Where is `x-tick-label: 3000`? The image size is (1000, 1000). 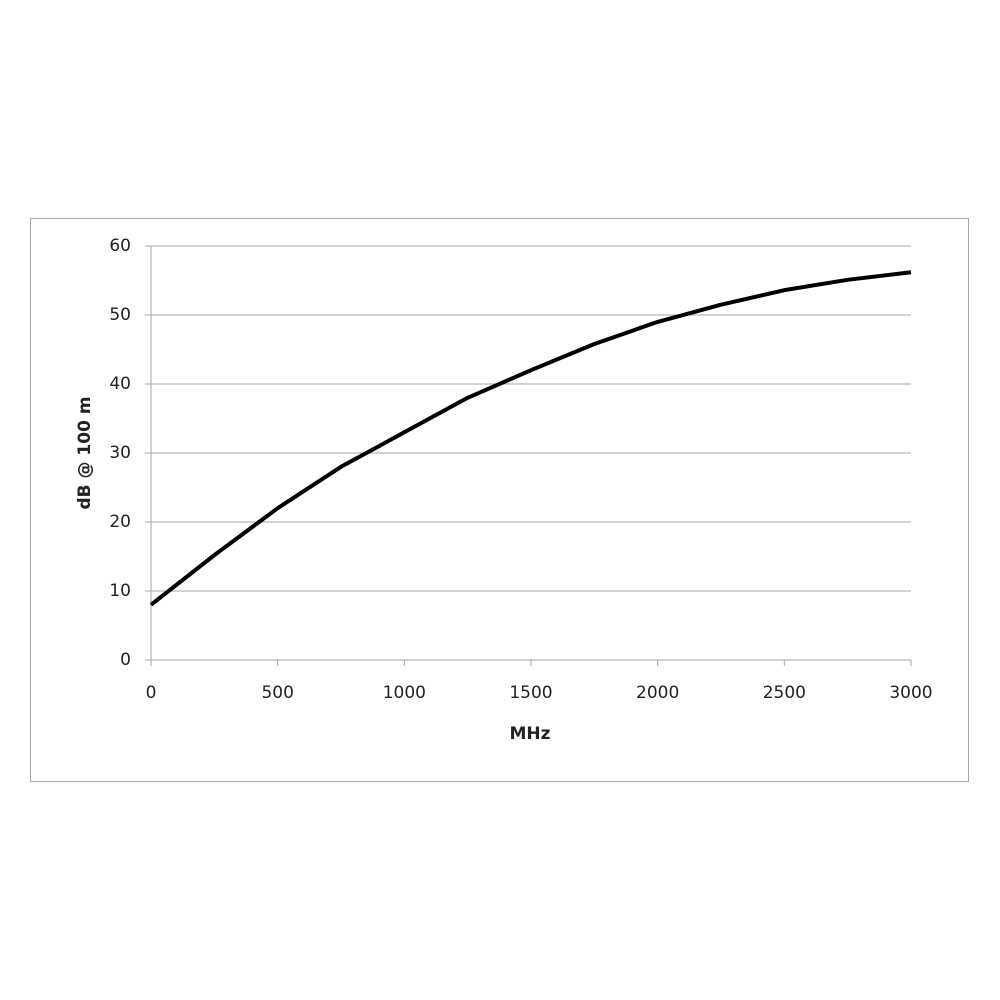 x-tick-label: 3000 is located at coordinates (910, 693).